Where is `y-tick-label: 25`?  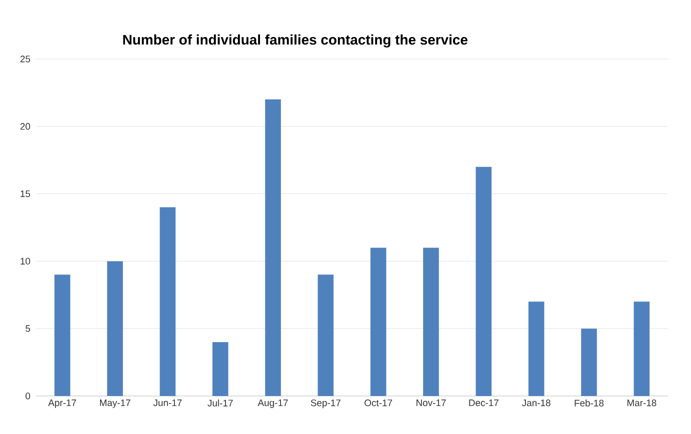
y-tick-label: 25 is located at coordinates (25, 59).